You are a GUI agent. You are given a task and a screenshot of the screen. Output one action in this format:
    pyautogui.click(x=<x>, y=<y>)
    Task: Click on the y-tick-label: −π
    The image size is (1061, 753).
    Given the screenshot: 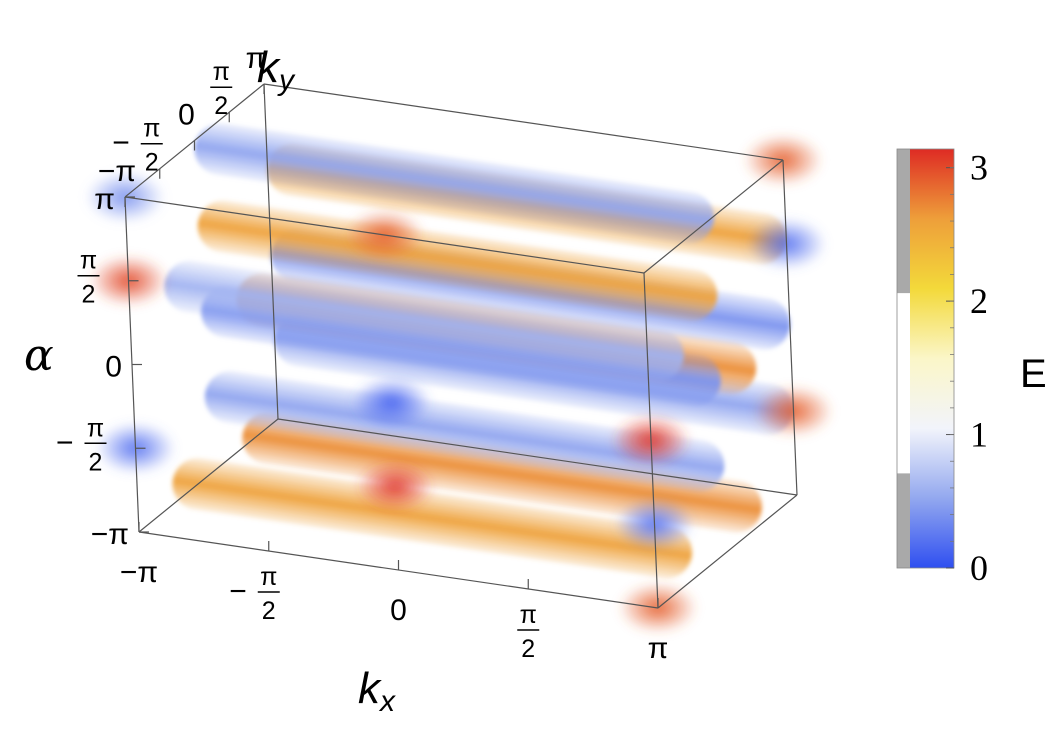 What is the action you would take?
    pyautogui.click(x=117, y=171)
    